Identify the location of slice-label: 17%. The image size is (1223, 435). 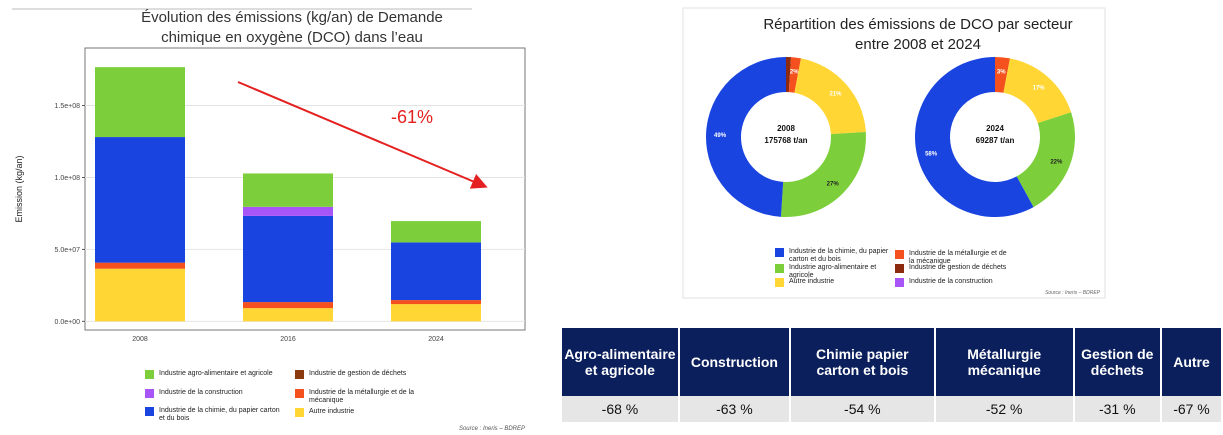
(1039, 88).